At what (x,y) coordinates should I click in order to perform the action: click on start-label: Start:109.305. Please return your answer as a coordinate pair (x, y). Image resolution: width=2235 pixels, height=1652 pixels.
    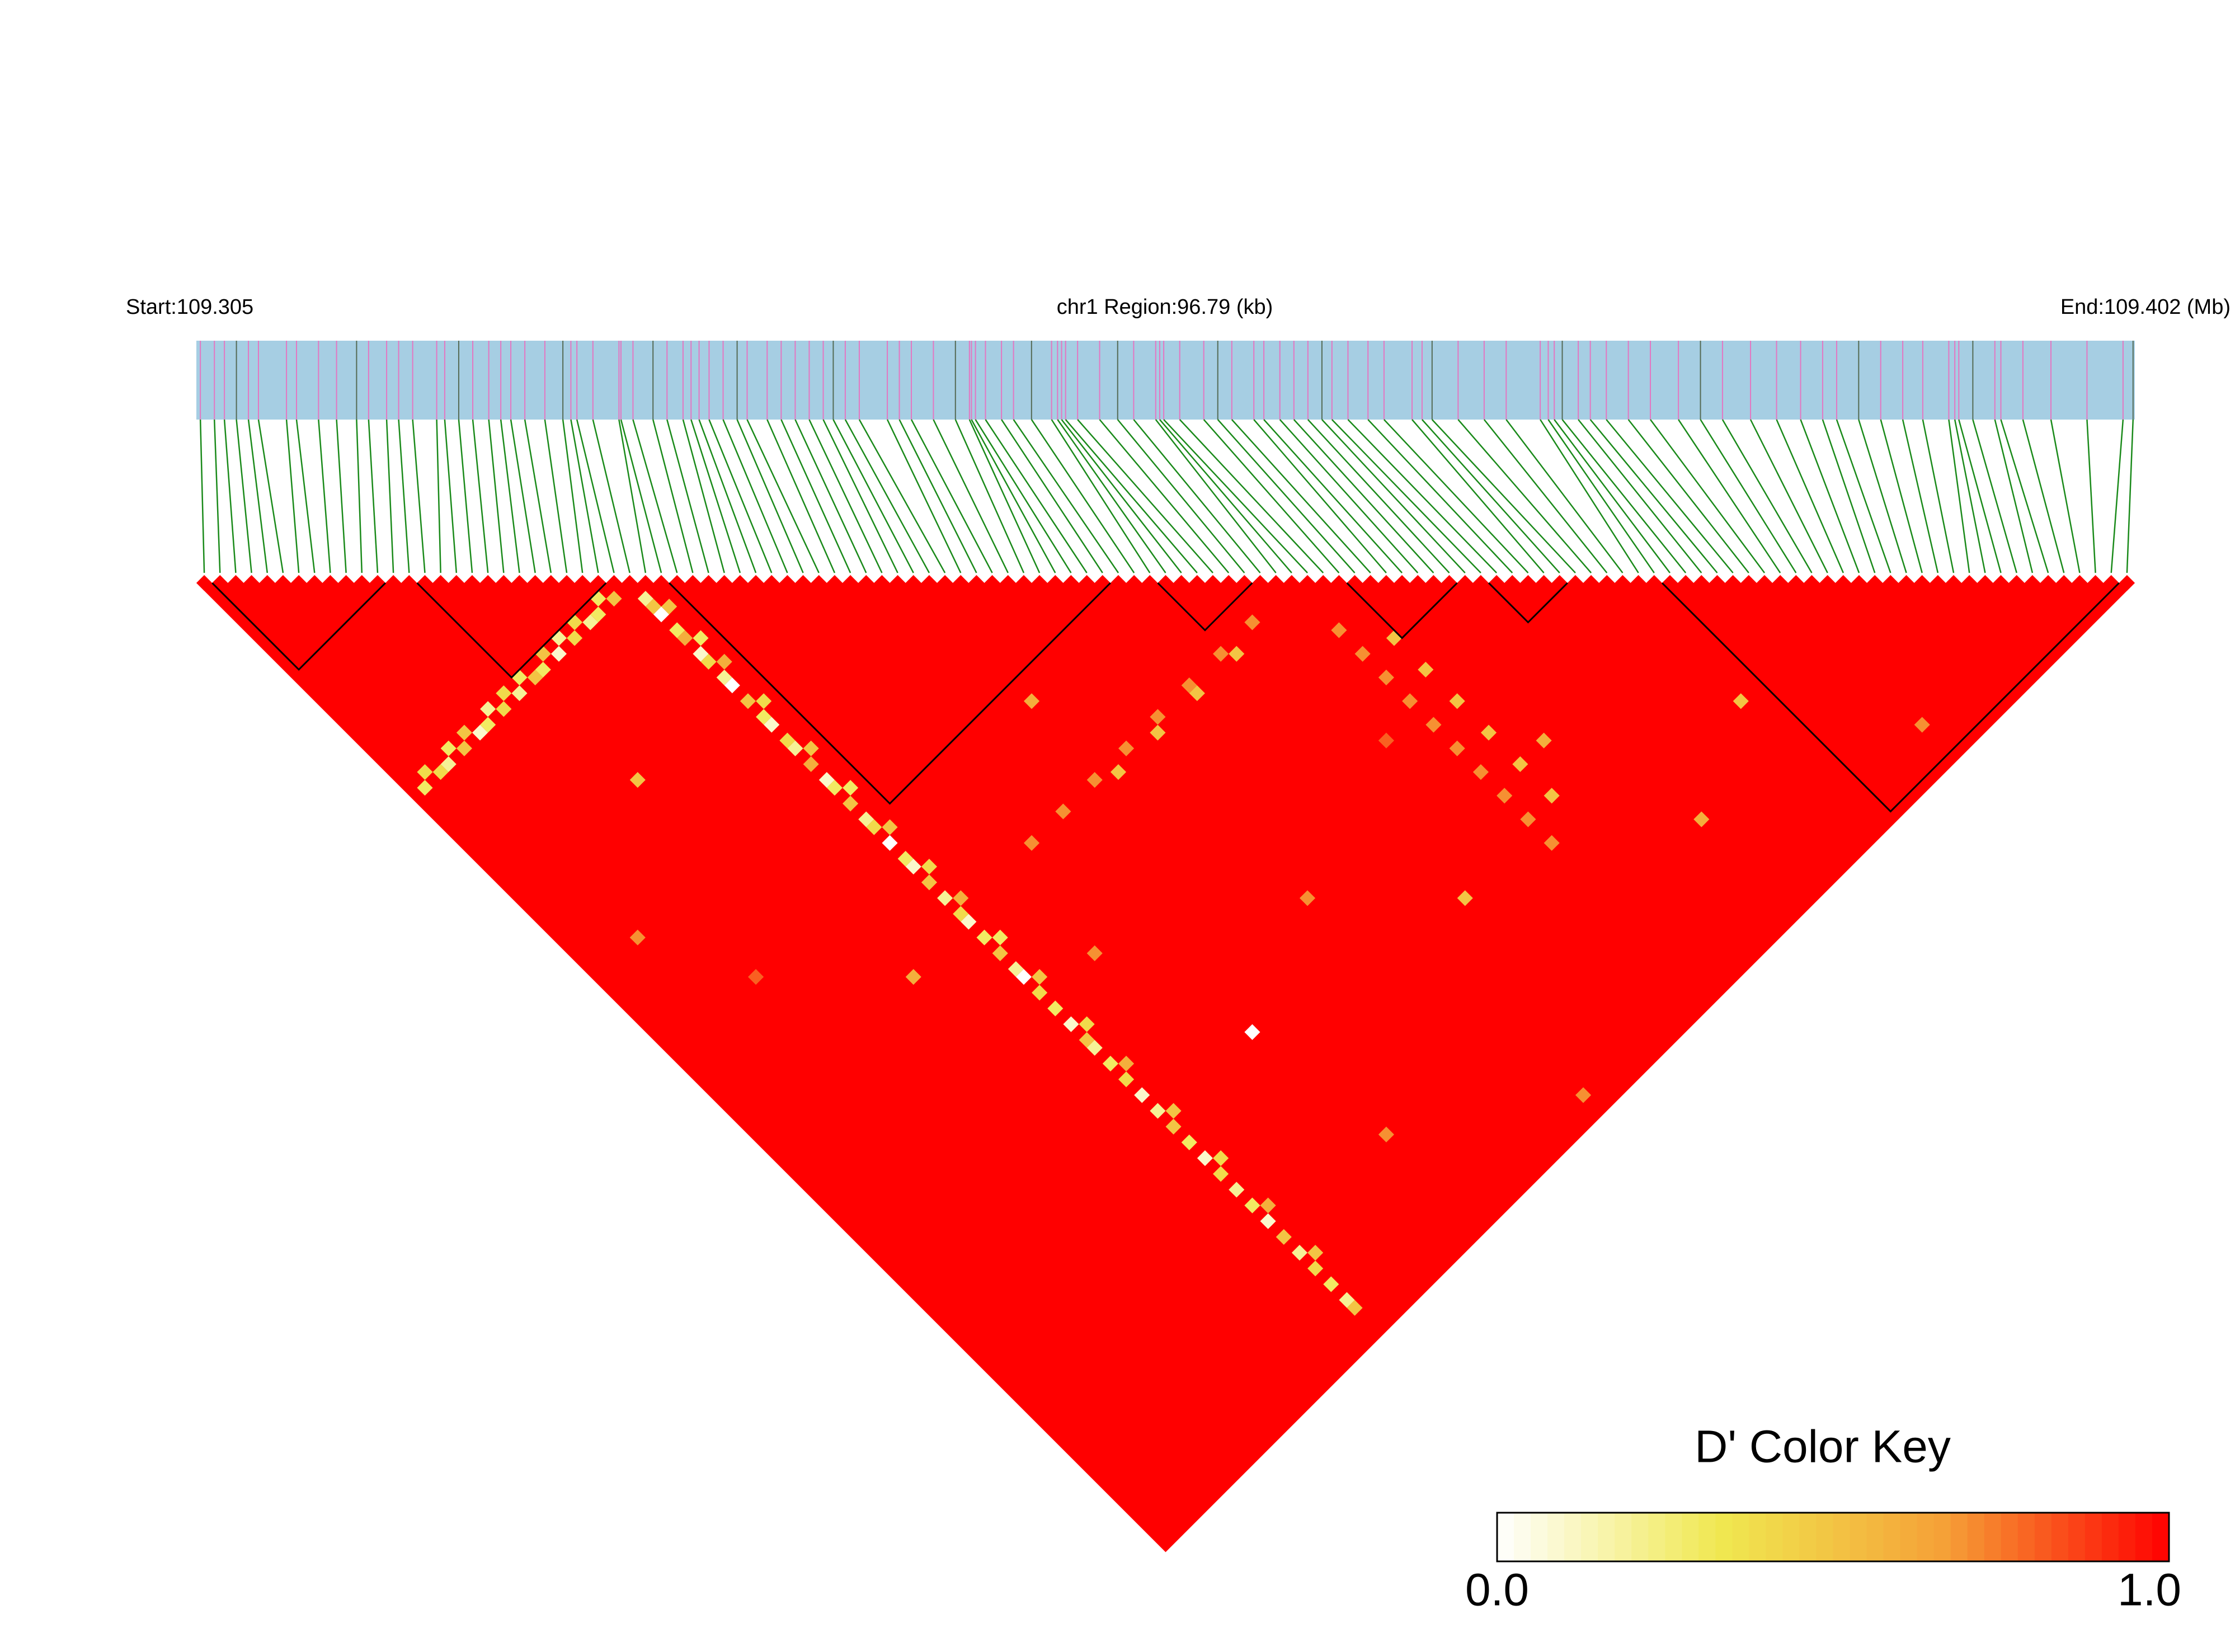
    Looking at the image, I should click on (189, 307).